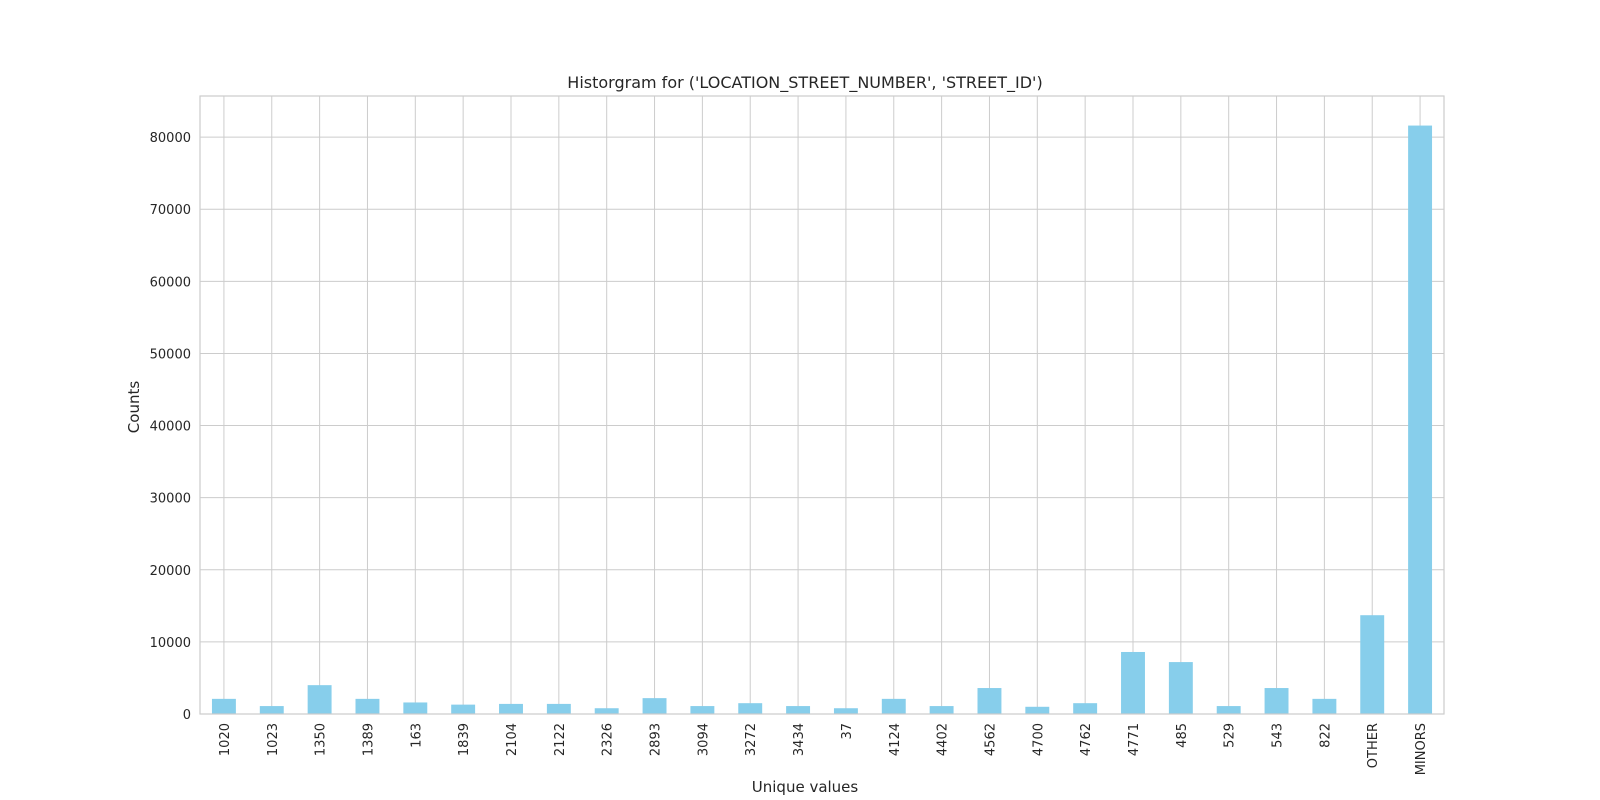 The image size is (1600, 800). What do you see at coordinates (170, 643) in the screenshot?
I see `y-tick-label: 10000` at bounding box center [170, 643].